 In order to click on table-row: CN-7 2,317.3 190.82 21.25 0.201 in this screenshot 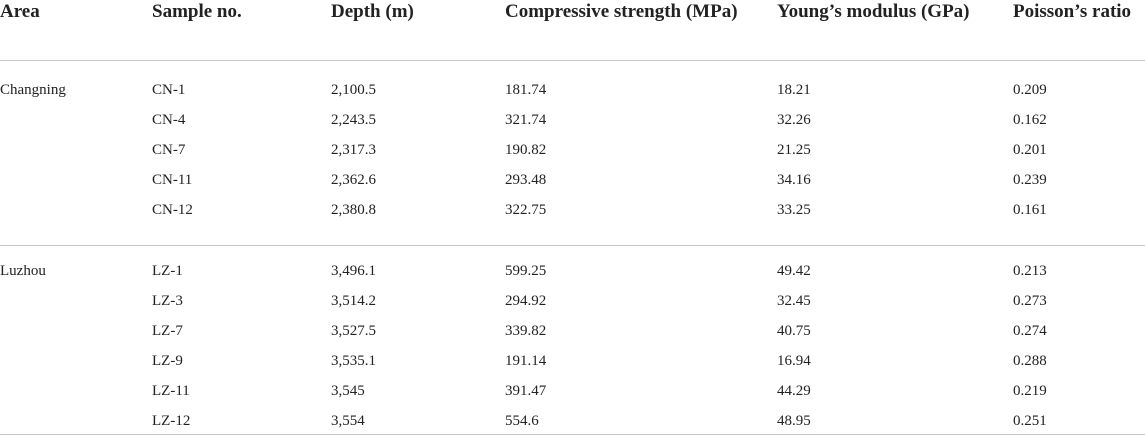, I will do `click(572, 156)`.